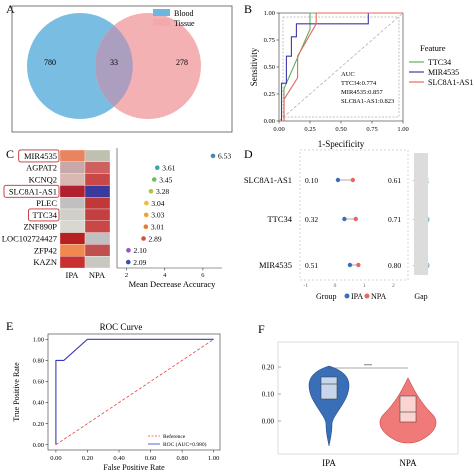  Describe the element at coordinates (248, 9) in the screenshot. I see `panel-b-letter: B` at that location.